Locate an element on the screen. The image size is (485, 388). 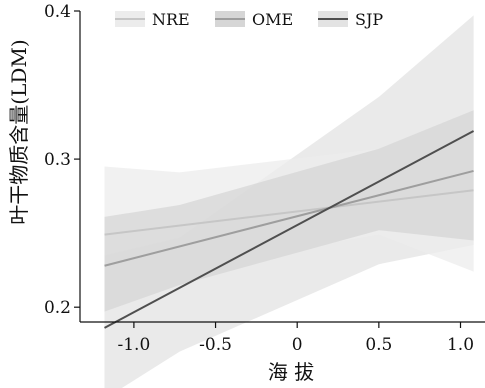
x-axis-title: 海 拔 is located at coordinates (291, 372).